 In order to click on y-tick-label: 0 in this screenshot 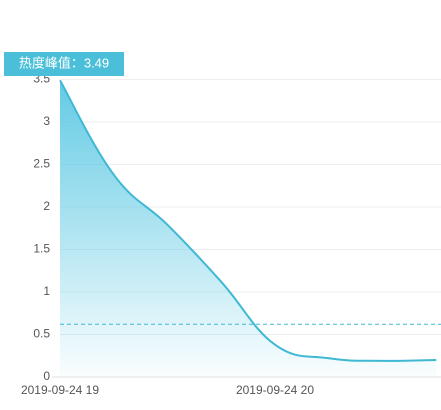, I will do `click(46, 376)`.